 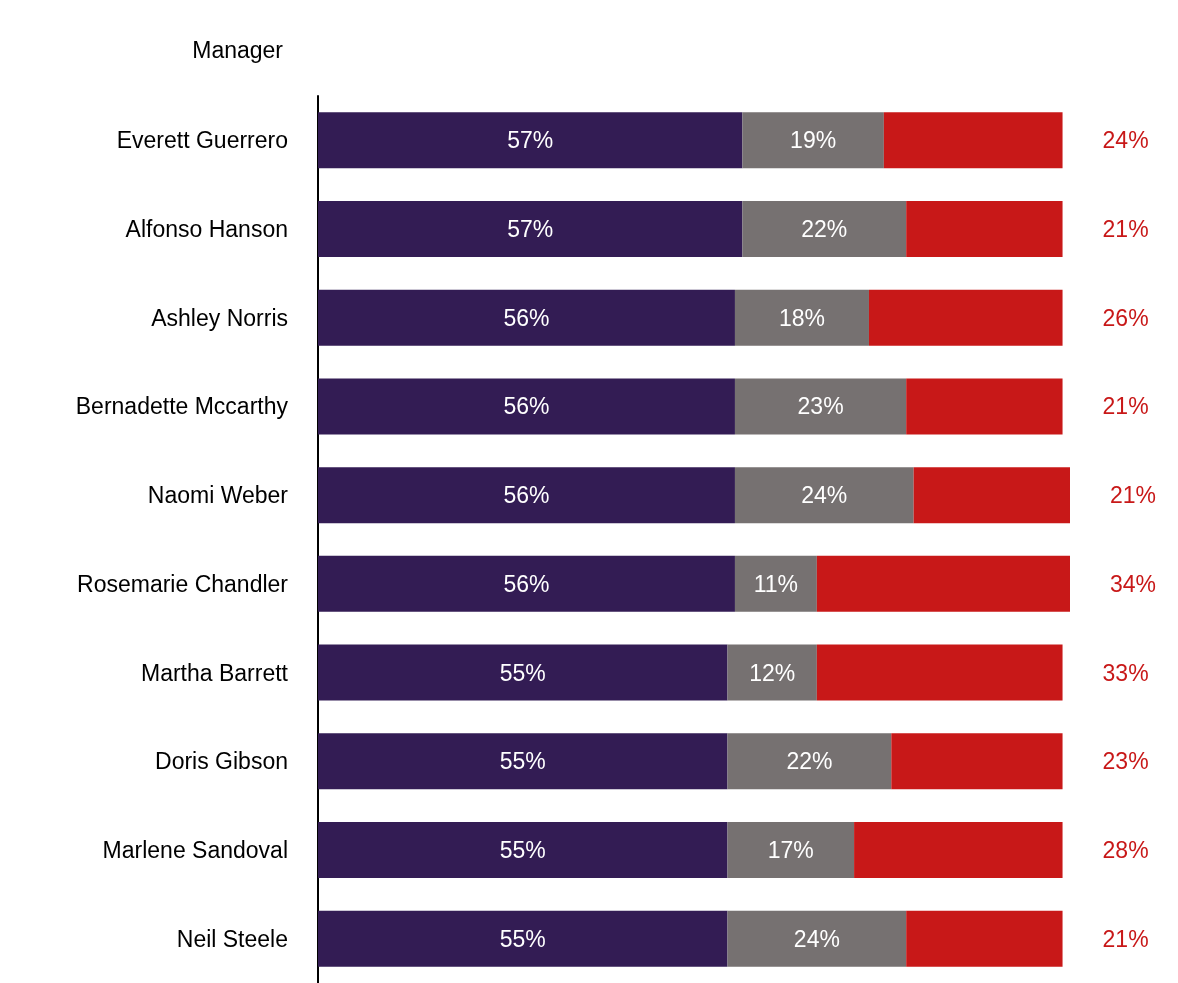 What do you see at coordinates (232, 938) in the screenshot?
I see `y-tick-label: Neil Steele` at bounding box center [232, 938].